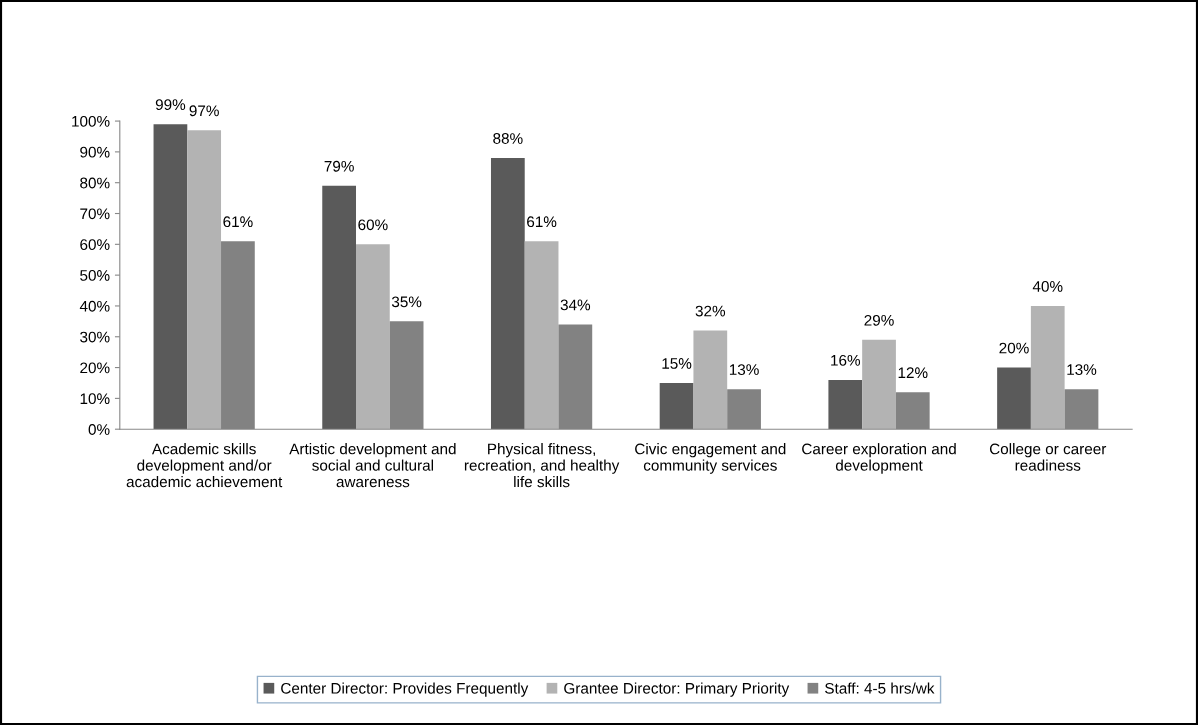  Describe the element at coordinates (1047, 286) in the screenshot. I see `data-label: 40%` at that location.